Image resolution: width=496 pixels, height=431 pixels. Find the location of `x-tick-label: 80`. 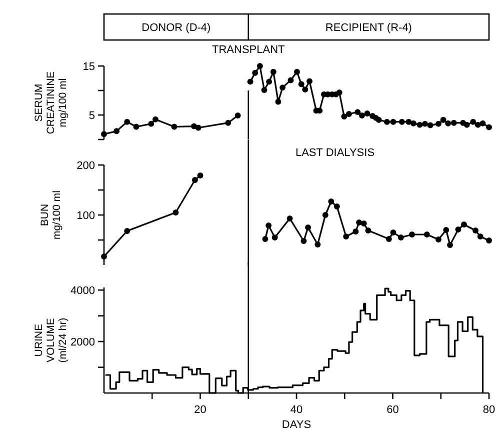

x-tick-label: 80 is located at coordinates (489, 410).